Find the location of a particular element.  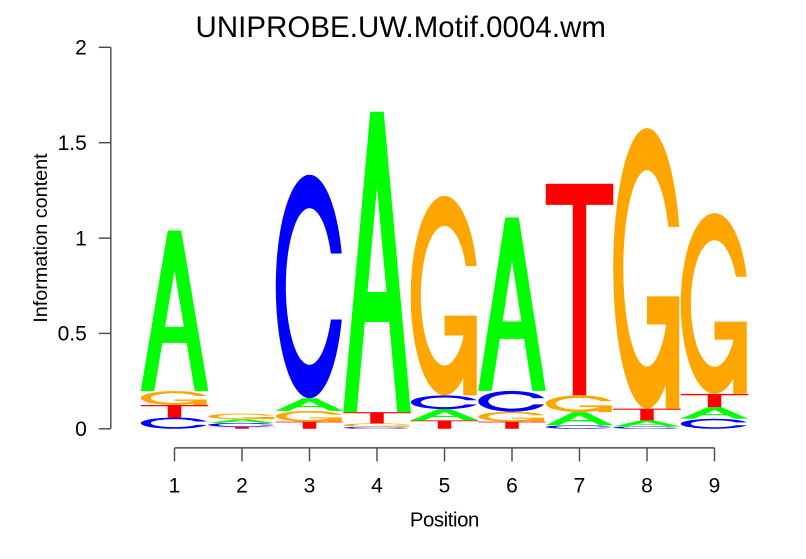

svg-text: Position is located at coordinates (445, 521).